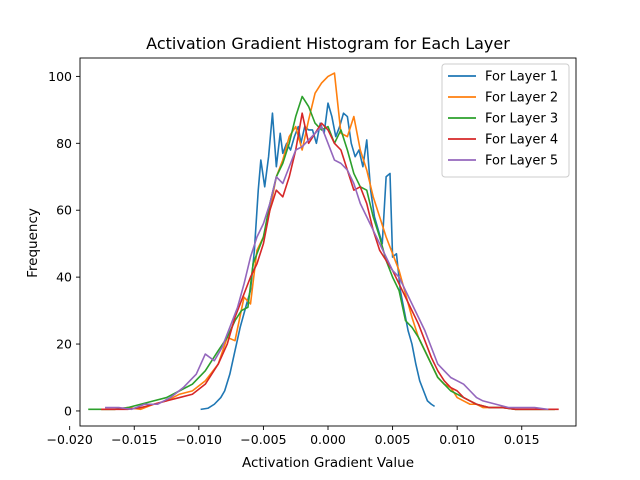 The width and height of the screenshot is (640, 480). I want to click on x-axis-label: Activation Gradient Value, so click(328, 463).